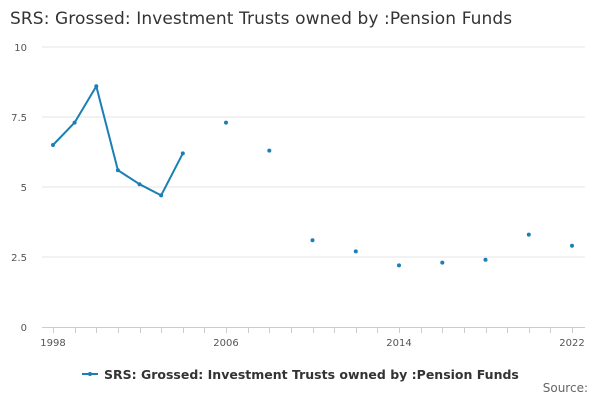 This screenshot has width=600, height=400. I want to click on source-label: Source:, so click(565, 388).